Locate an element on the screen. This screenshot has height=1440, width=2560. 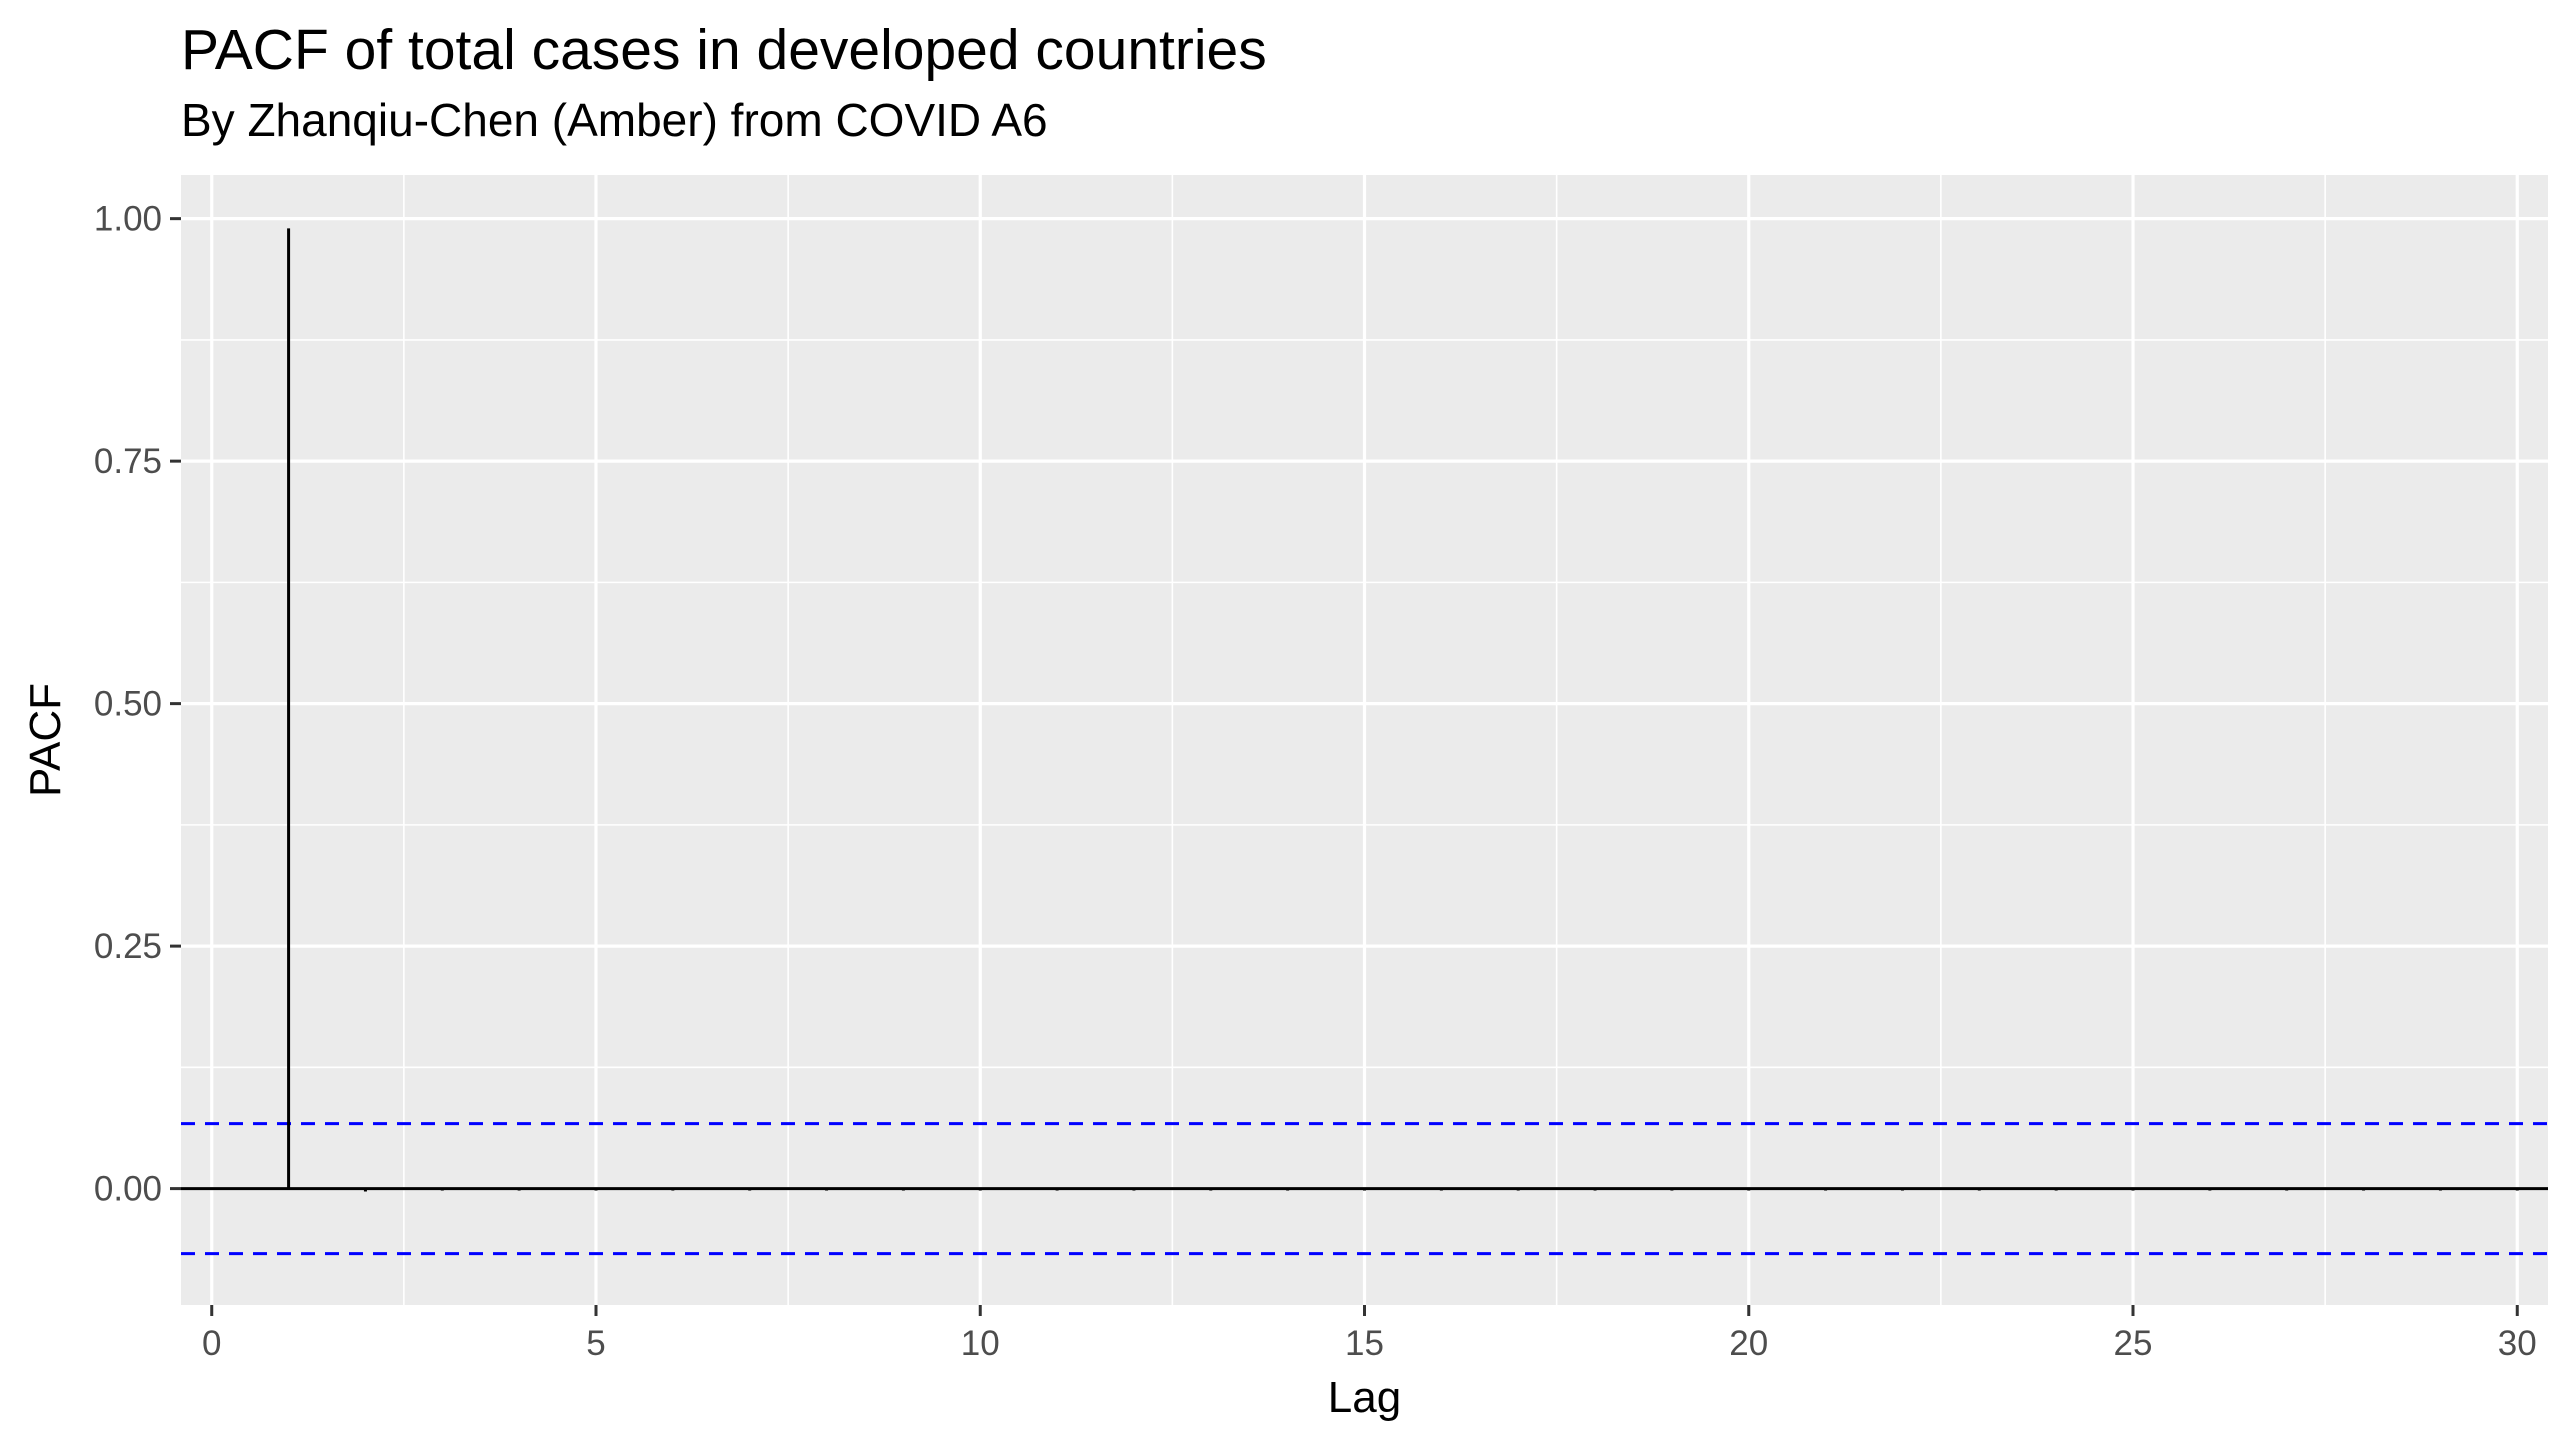
x-tick-label: 10 is located at coordinates (980, 1343).